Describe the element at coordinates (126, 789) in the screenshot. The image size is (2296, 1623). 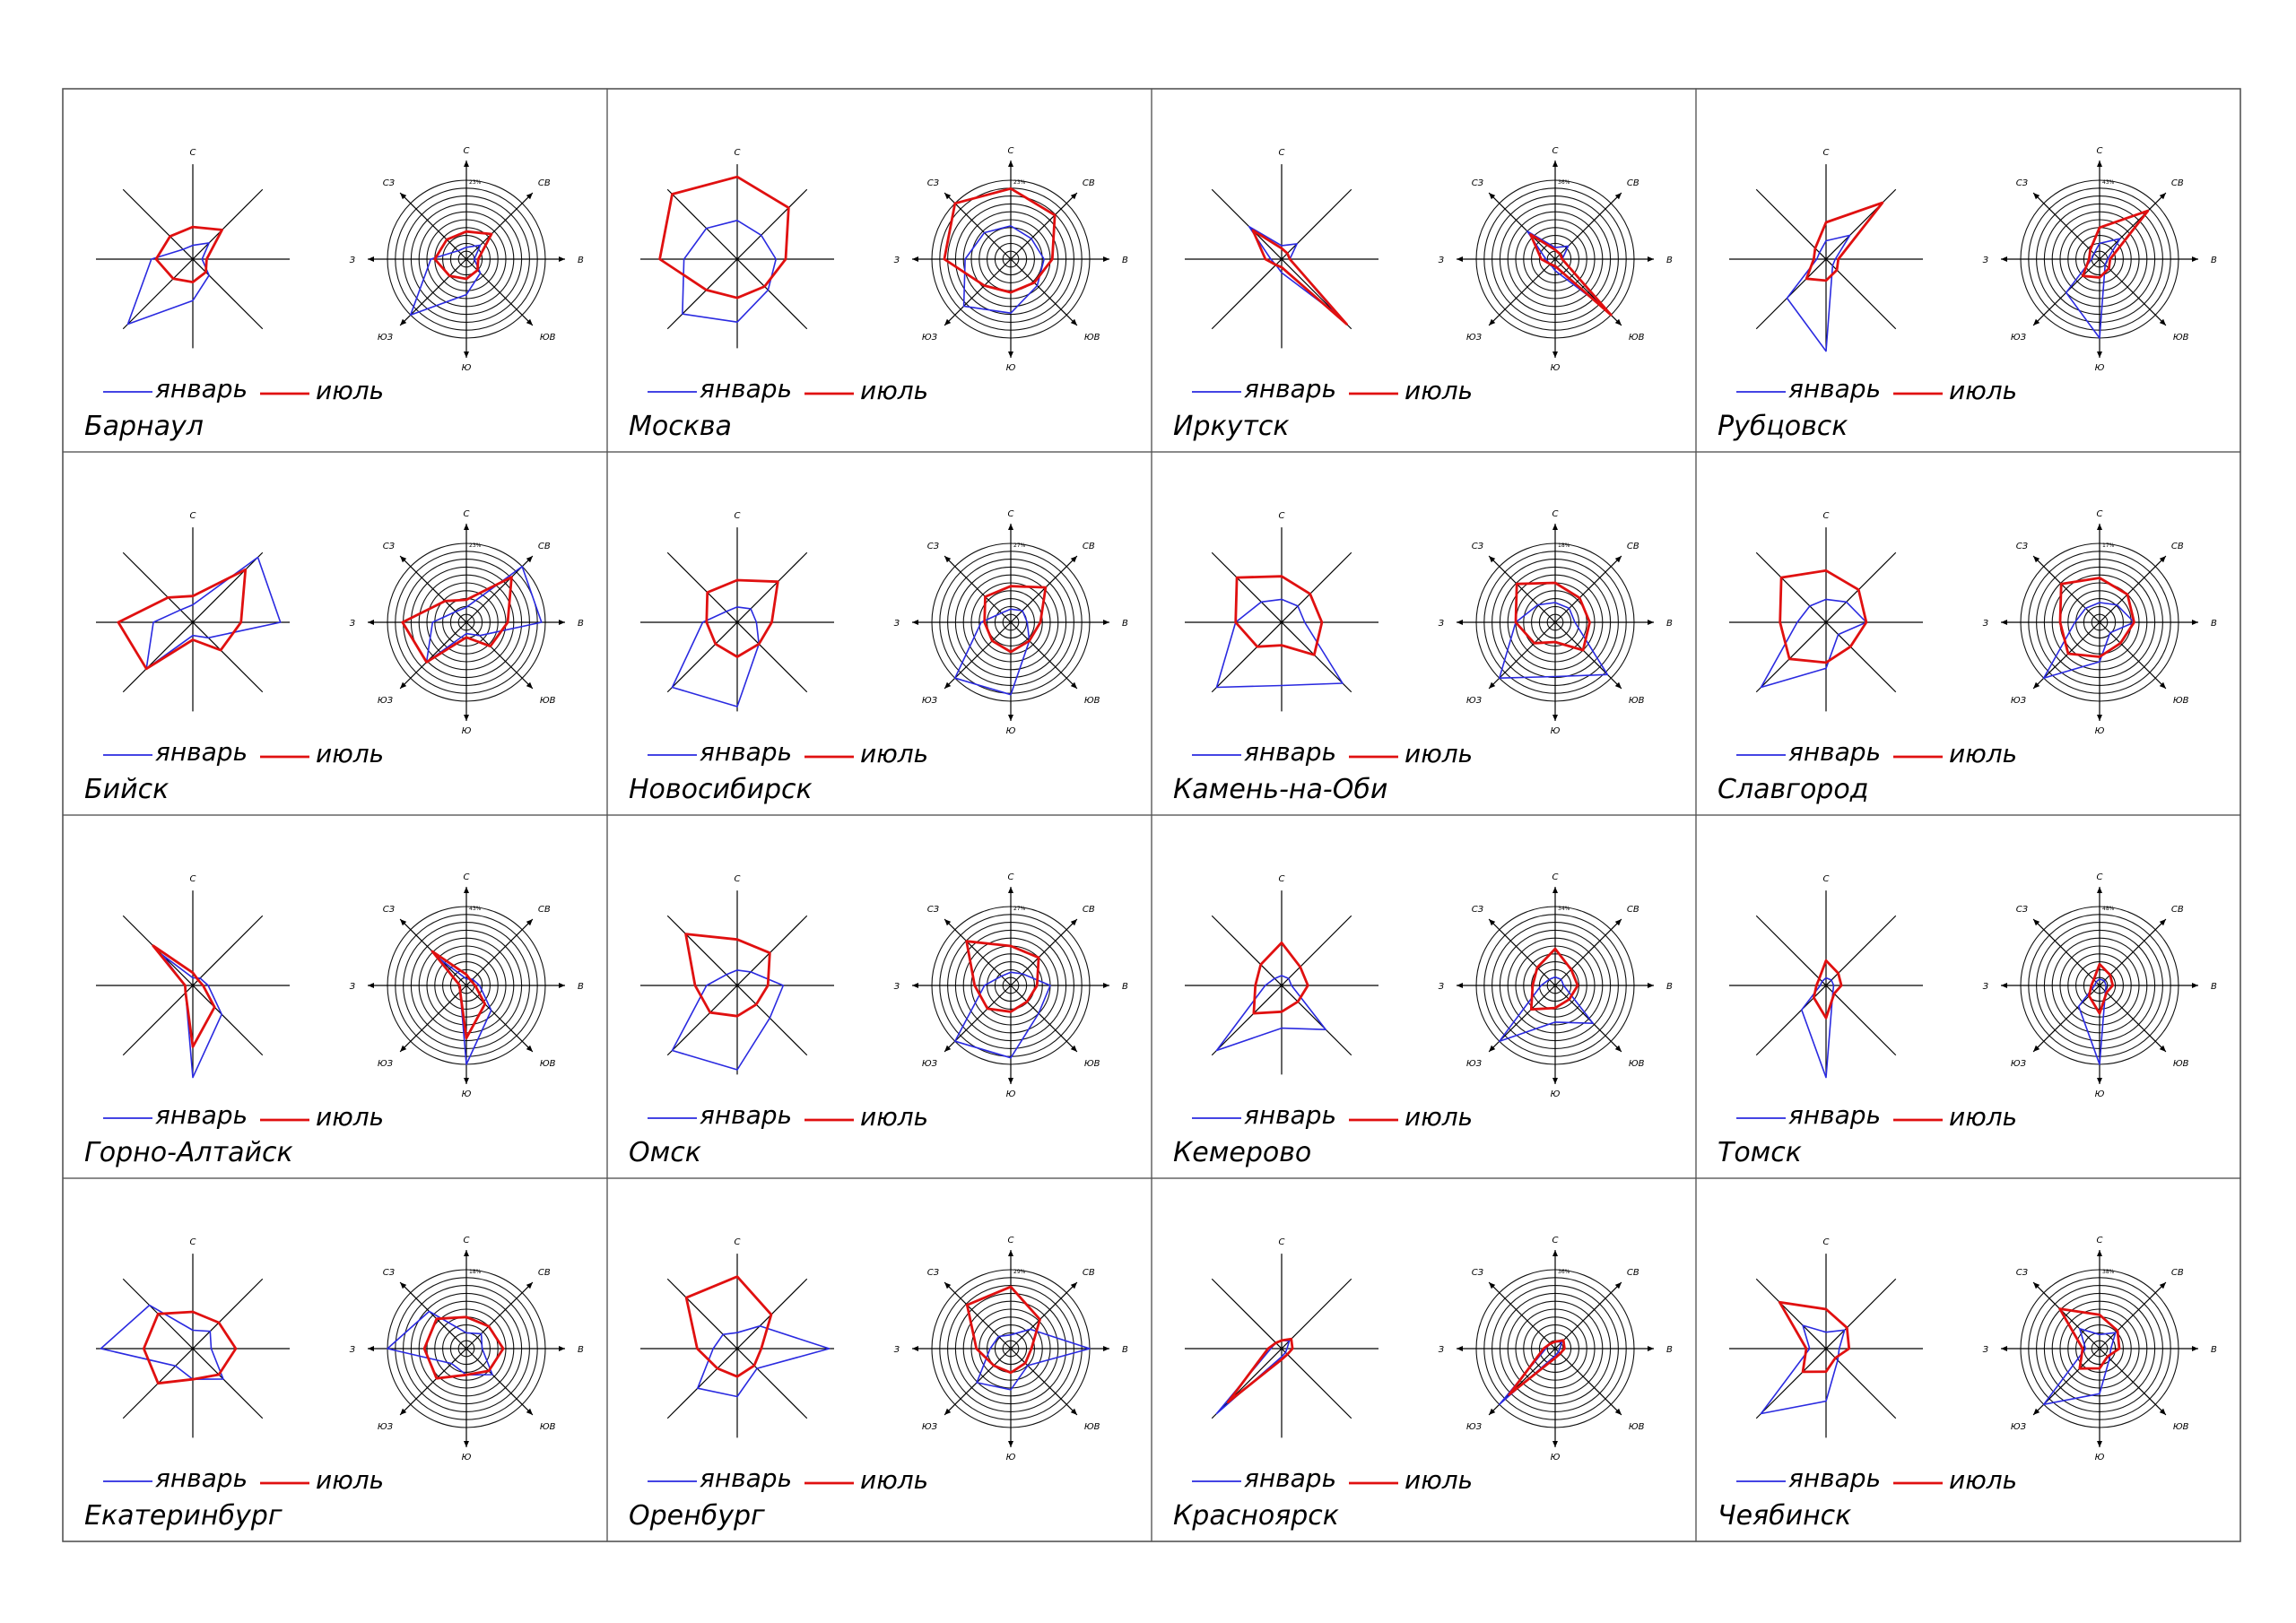
I see `city-name: Бийск` at that location.